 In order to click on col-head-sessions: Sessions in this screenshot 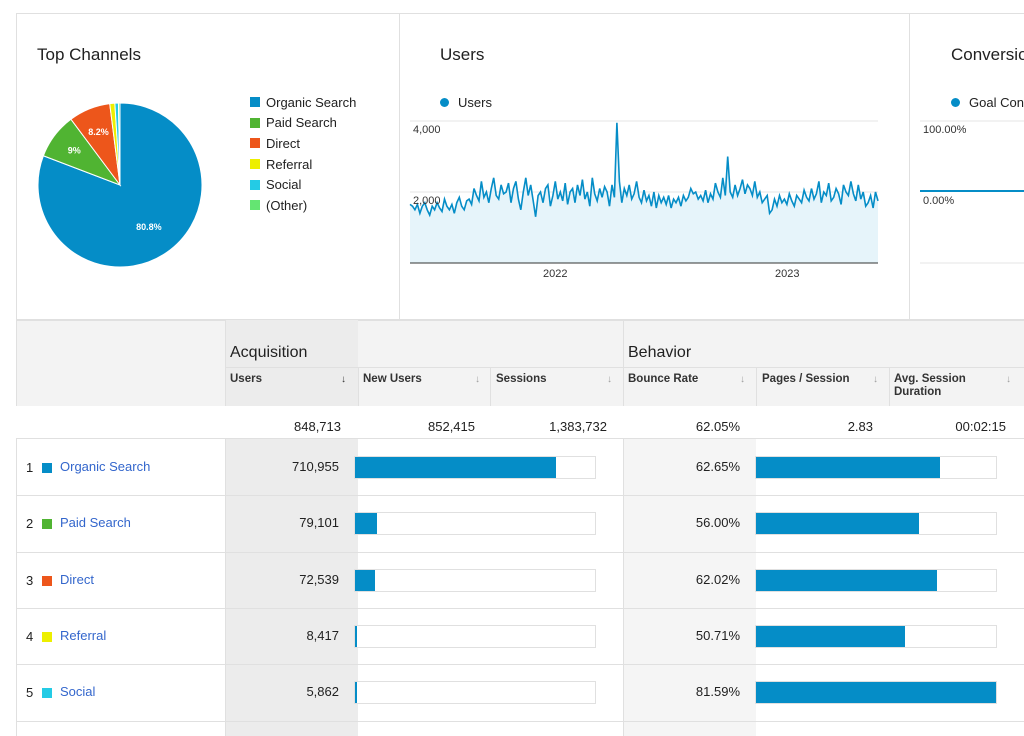, I will do `click(521, 379)`.